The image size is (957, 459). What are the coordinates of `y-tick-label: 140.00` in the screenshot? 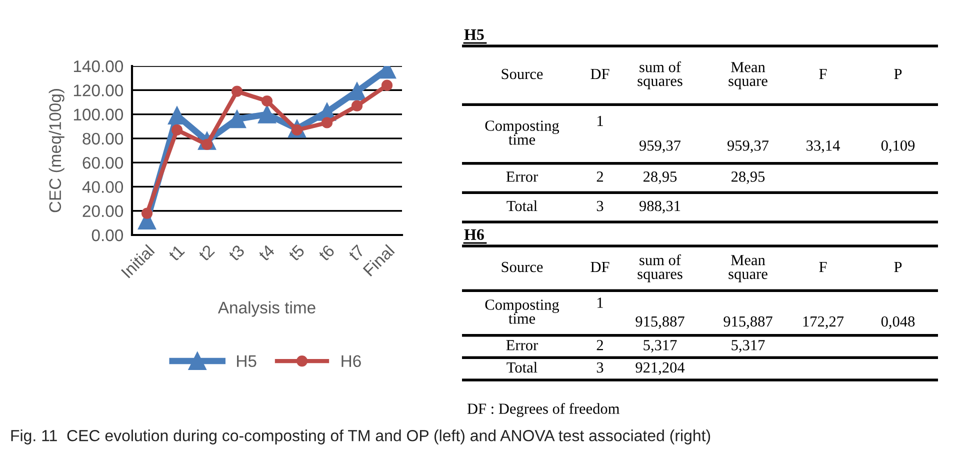 It's located at (99, 66).